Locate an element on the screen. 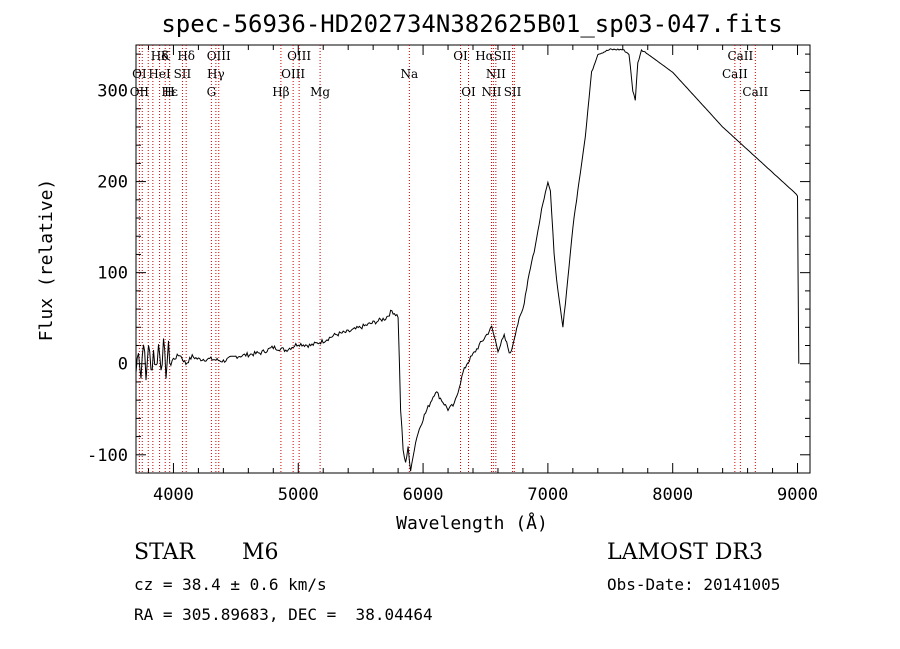 The image size is (900, 649). x-tick-label: 9000 is located at coordinates (797, 495).